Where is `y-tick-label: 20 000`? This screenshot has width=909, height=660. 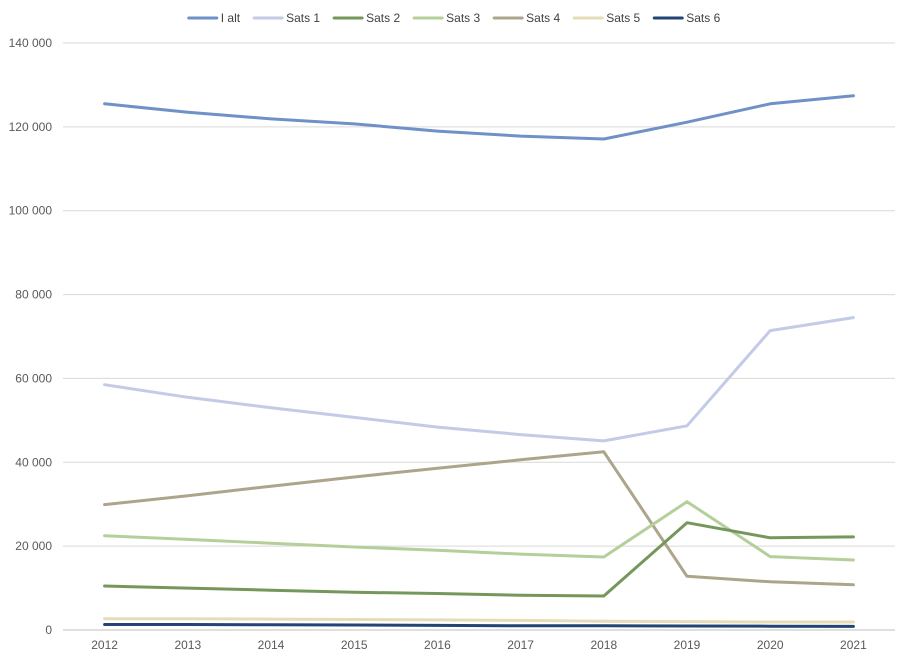
y-tick-label: 20 000 is located at coordinates (33, 546).